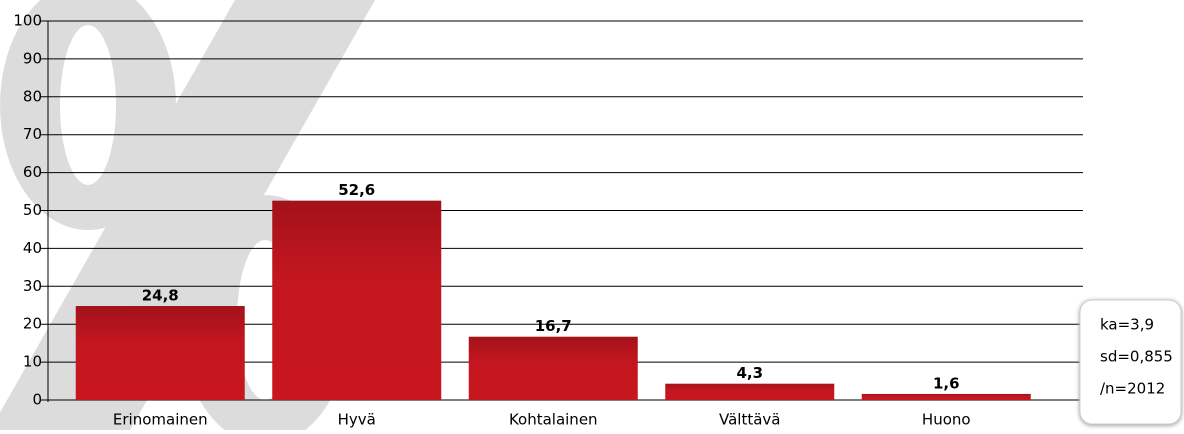 This screenshot has height=434, width=1184. Describe the element at coordinates (1136, 357) in the screenshot. I see `stats-text: sd=0,855` at that location.